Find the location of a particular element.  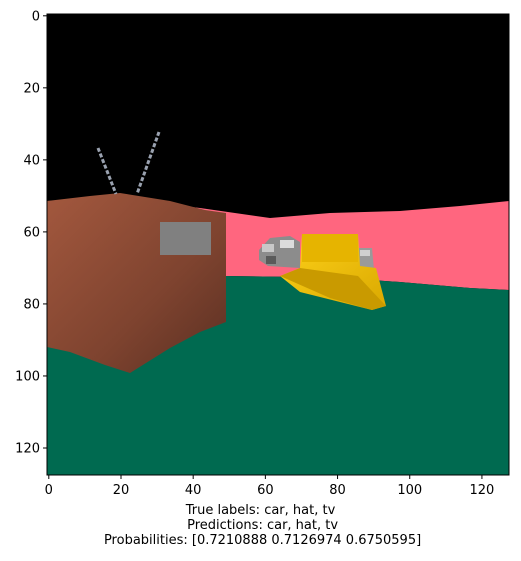

y-tick-label: 60 is located at coordinates (31, 232).